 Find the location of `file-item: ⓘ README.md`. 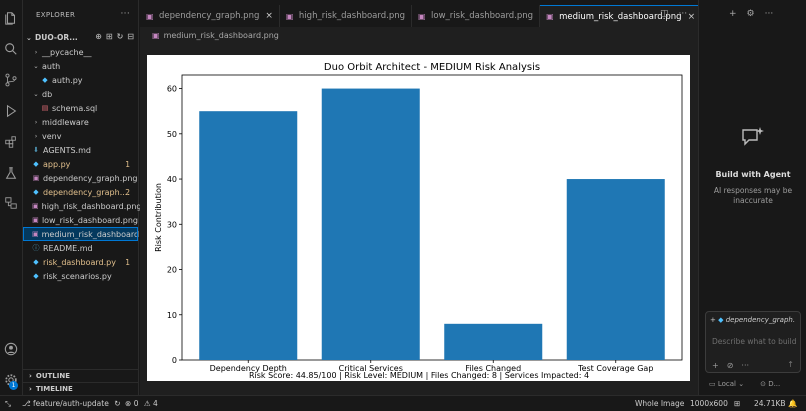

file-item: ⓘ README.md is located at coordinates (80, 248).